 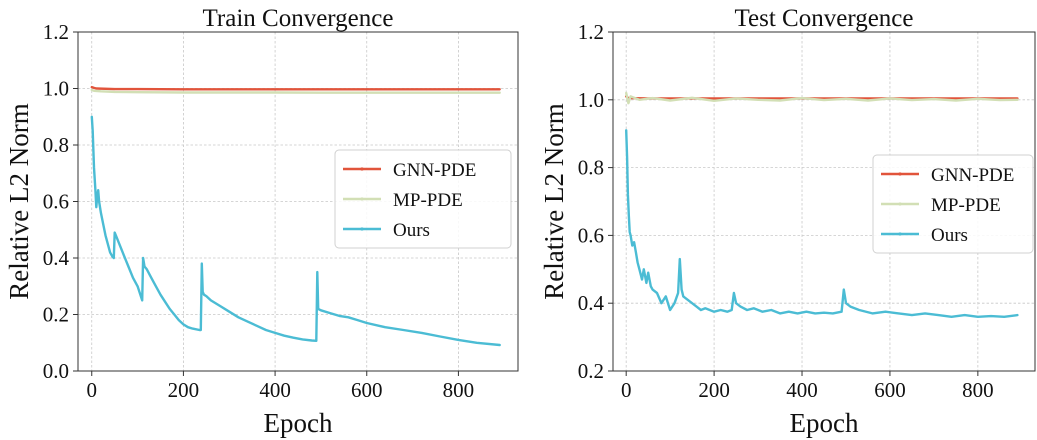 What do you see at coordinates (295, 88) in the screenshot?
I see `series-line-gnn-pde` at bounding box center [295, 88].